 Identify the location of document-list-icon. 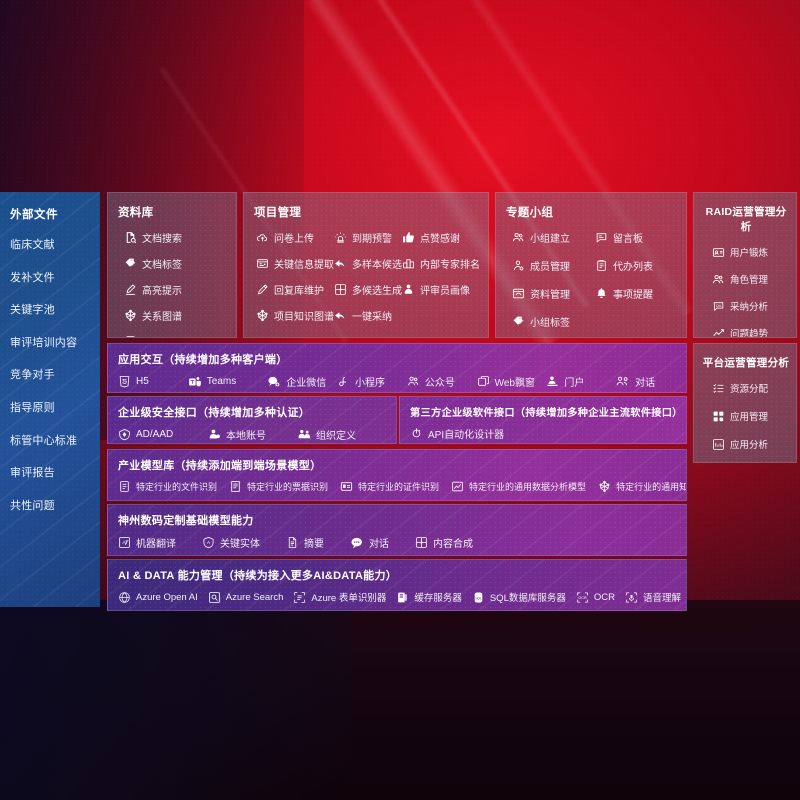
(130, 336).